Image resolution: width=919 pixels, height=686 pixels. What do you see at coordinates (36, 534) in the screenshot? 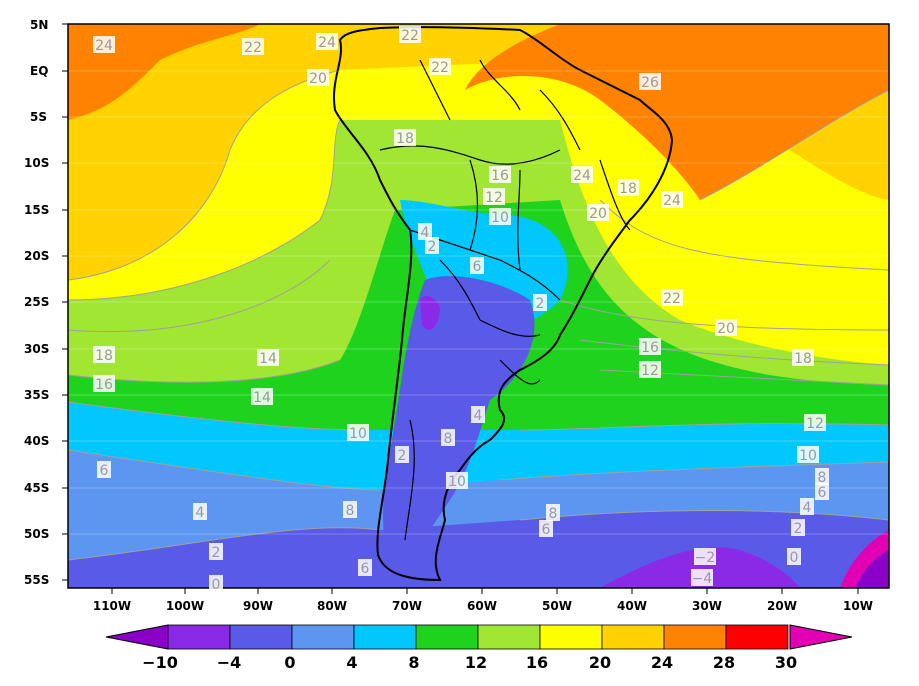
I see `lat-label: 50S` at bounding box center [36, 534].